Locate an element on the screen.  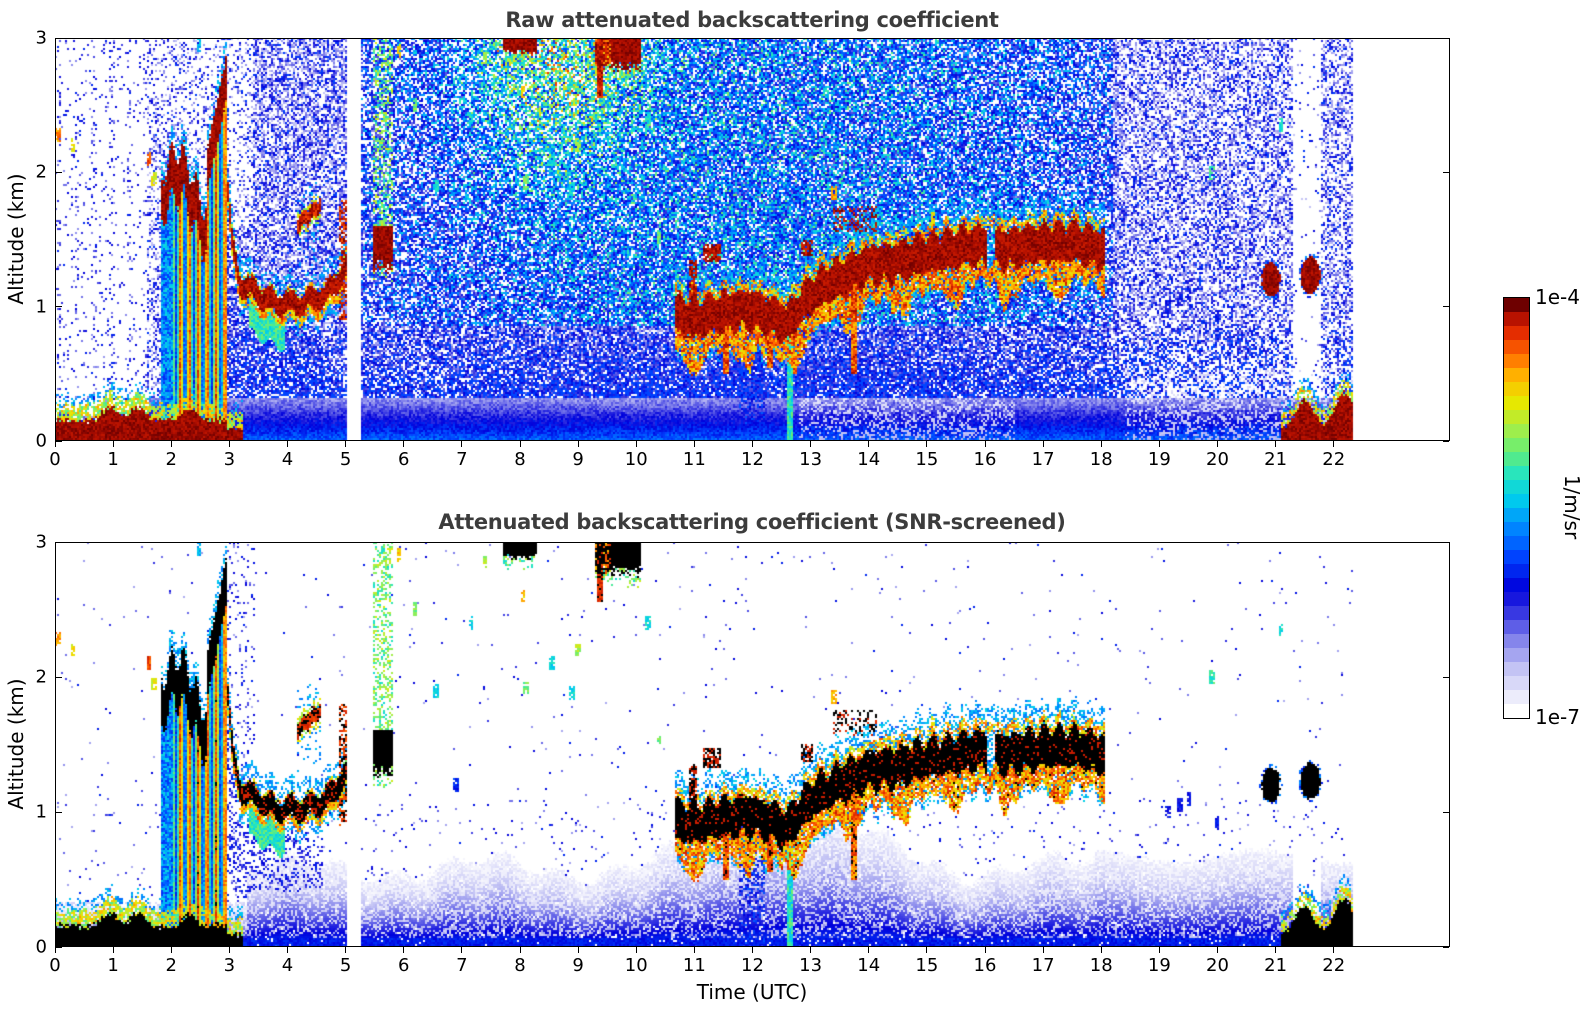
x-tick-label: 10 is located at coordinates (636, 965).